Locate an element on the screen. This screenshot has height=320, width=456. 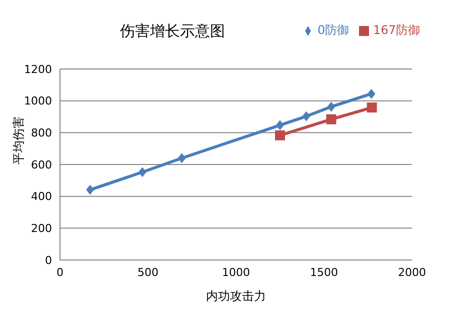
y-tick-label: 200 is located at coordinates (41, 229).